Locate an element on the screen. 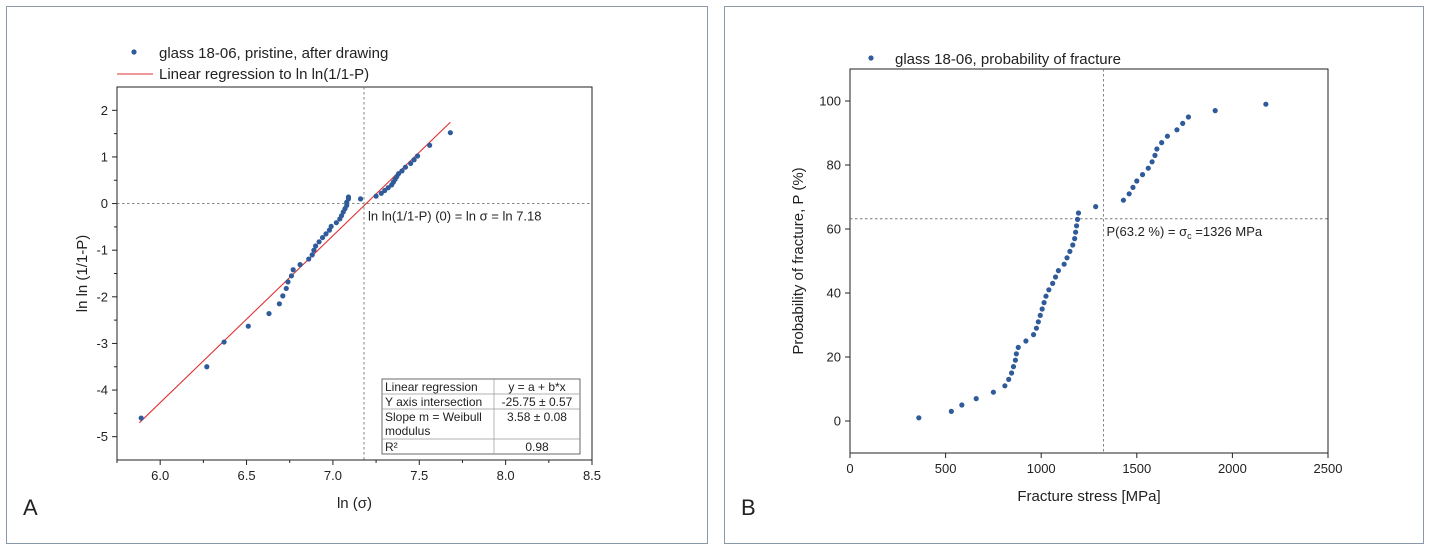 The width and height of the screenshot is (1430, 550). legend-label-points: glass 18-06, probability of fracture is located at coordinates (1008, 59).